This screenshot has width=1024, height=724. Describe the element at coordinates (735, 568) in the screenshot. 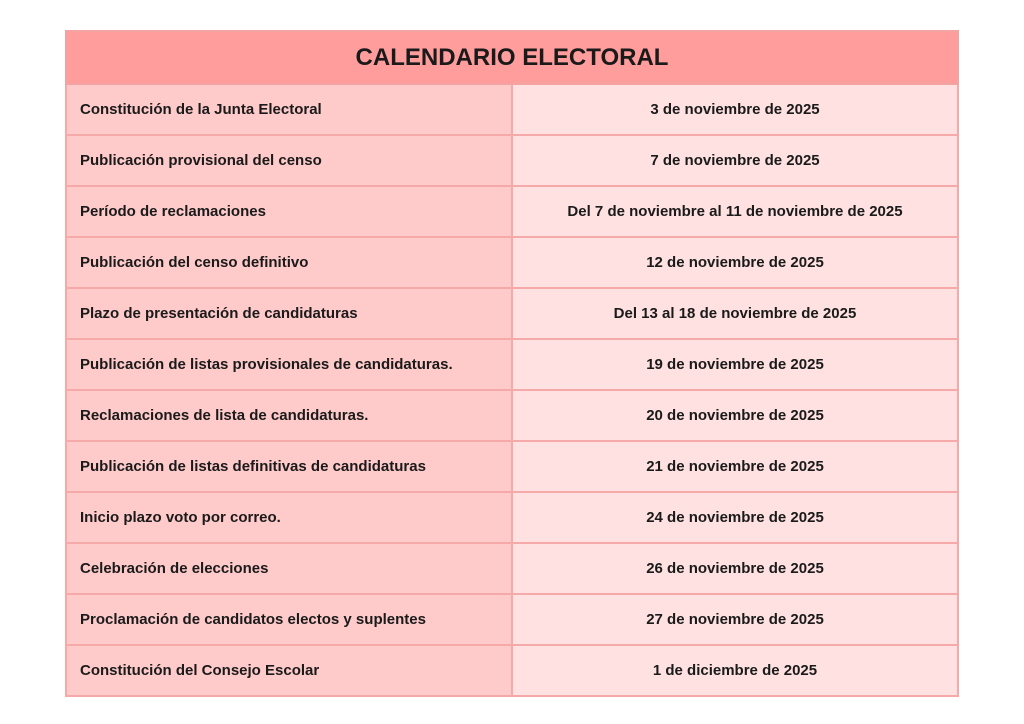

I see `date-cell: 26 de noviembre de 2025` at that location.